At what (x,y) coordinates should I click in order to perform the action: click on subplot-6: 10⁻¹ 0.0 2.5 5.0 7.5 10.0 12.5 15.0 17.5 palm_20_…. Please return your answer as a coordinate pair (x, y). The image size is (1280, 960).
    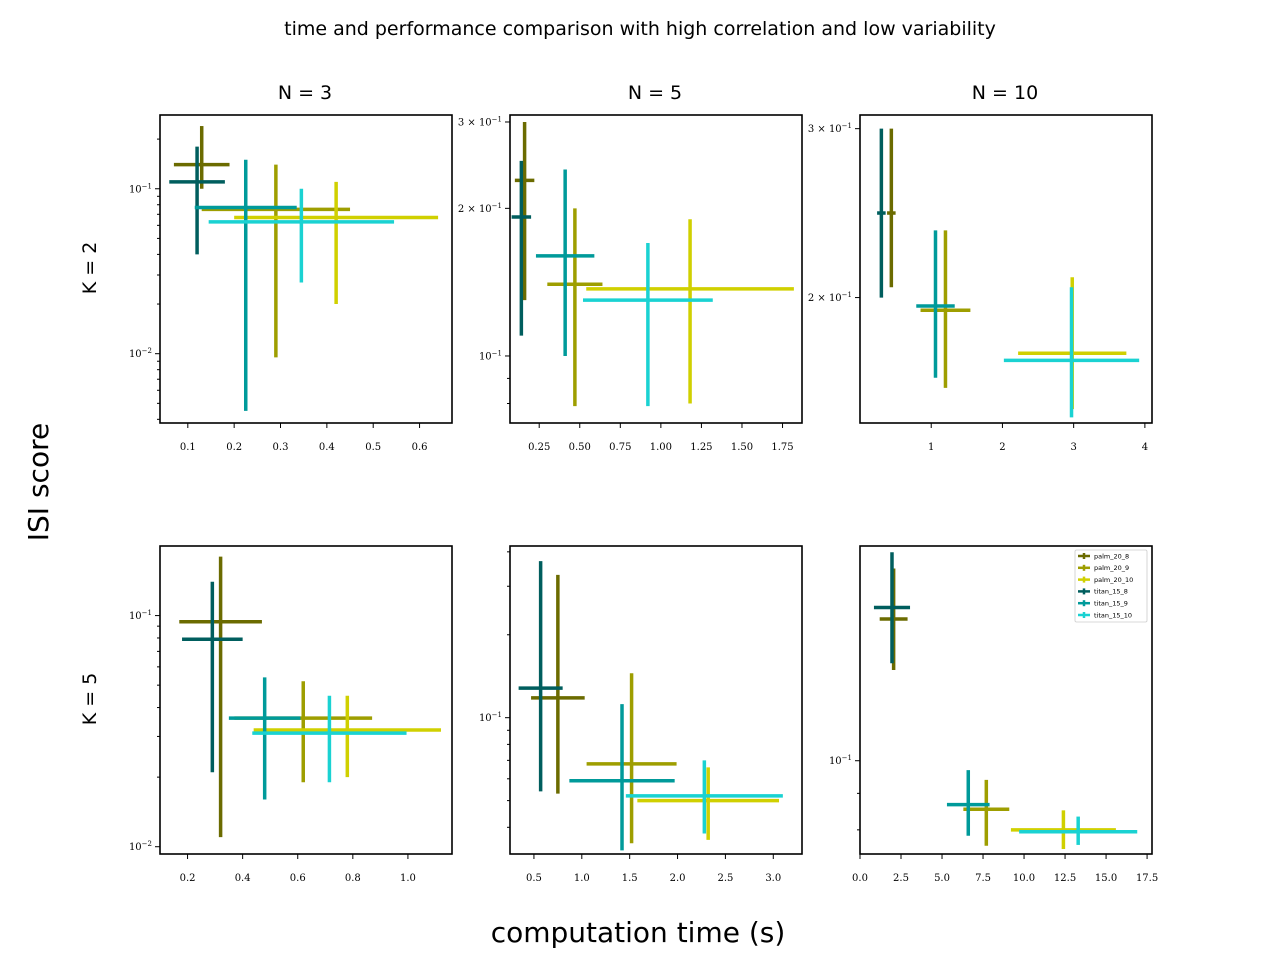
    Looking at the image, I should click on (993, 714).